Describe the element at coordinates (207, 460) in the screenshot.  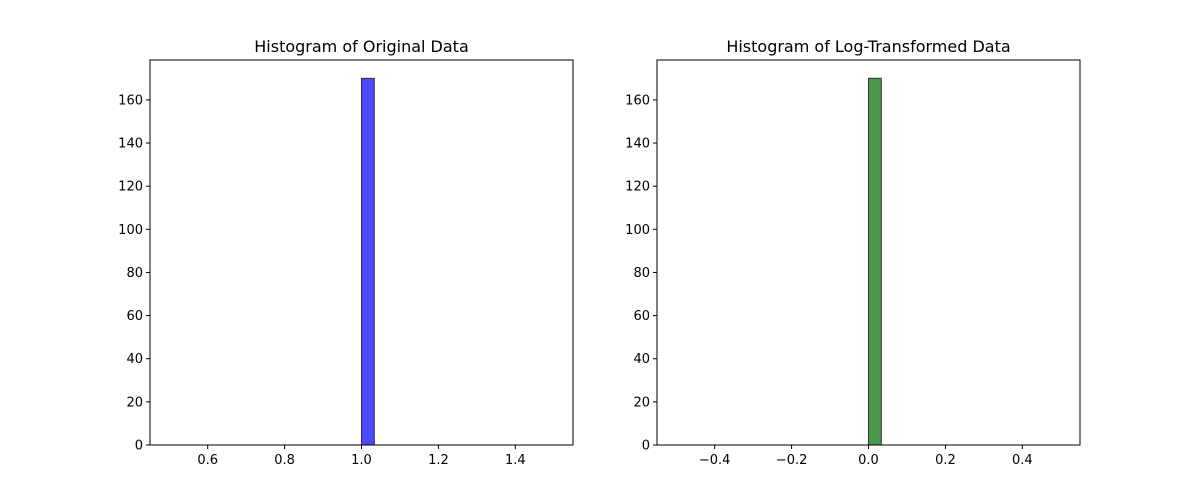
I see `x-tick-label: 0.6` at that location.